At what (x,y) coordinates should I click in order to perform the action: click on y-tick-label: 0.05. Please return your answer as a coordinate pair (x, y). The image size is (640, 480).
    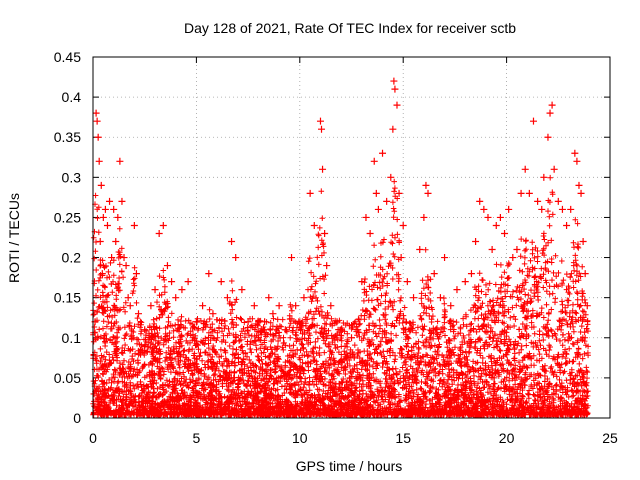
    Looking at the image, I should click on (67, 378).